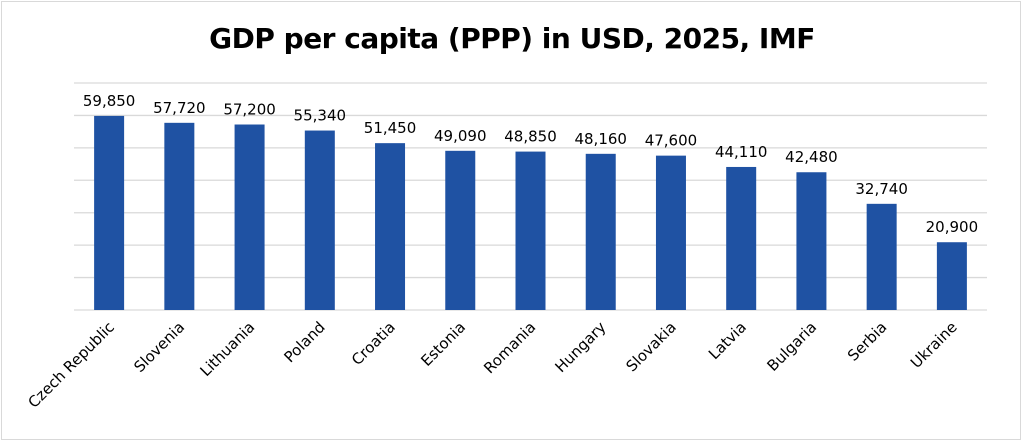 The image size is (1024, 443). What do you see at coordinates (249, 217) in the screenshot?
I see `bar-lithuania` at bounding box center [249, 217].